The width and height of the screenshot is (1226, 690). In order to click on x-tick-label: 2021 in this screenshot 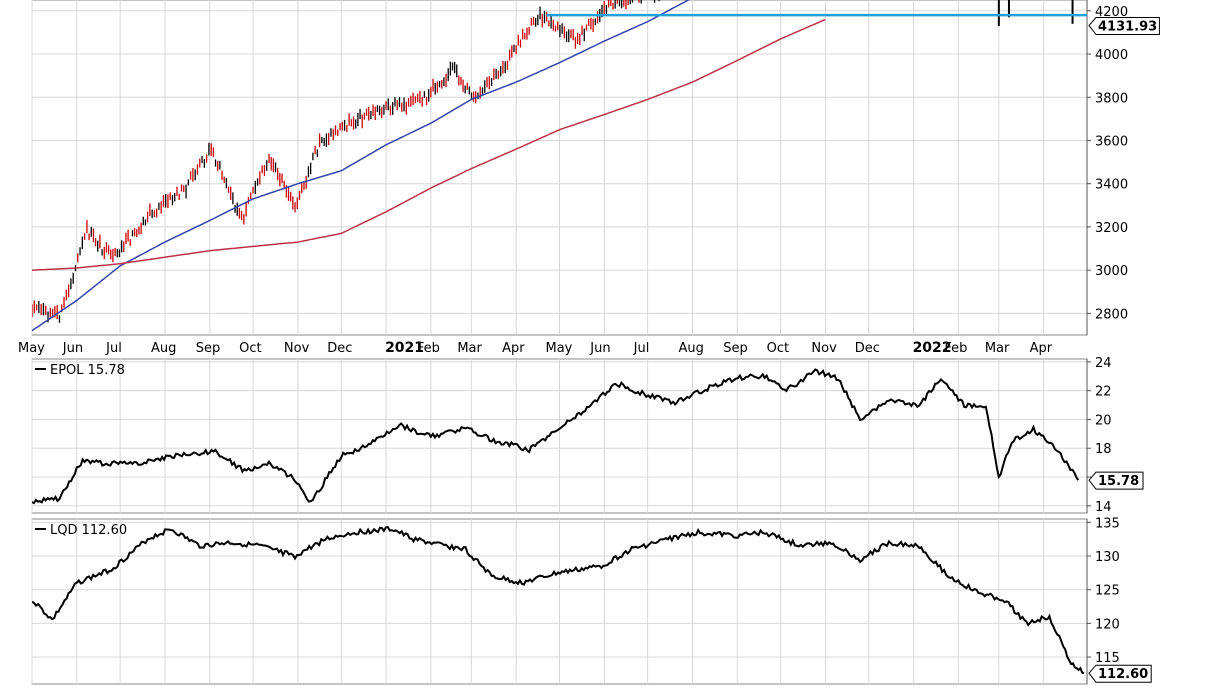, I will do `click(404, 348)`.